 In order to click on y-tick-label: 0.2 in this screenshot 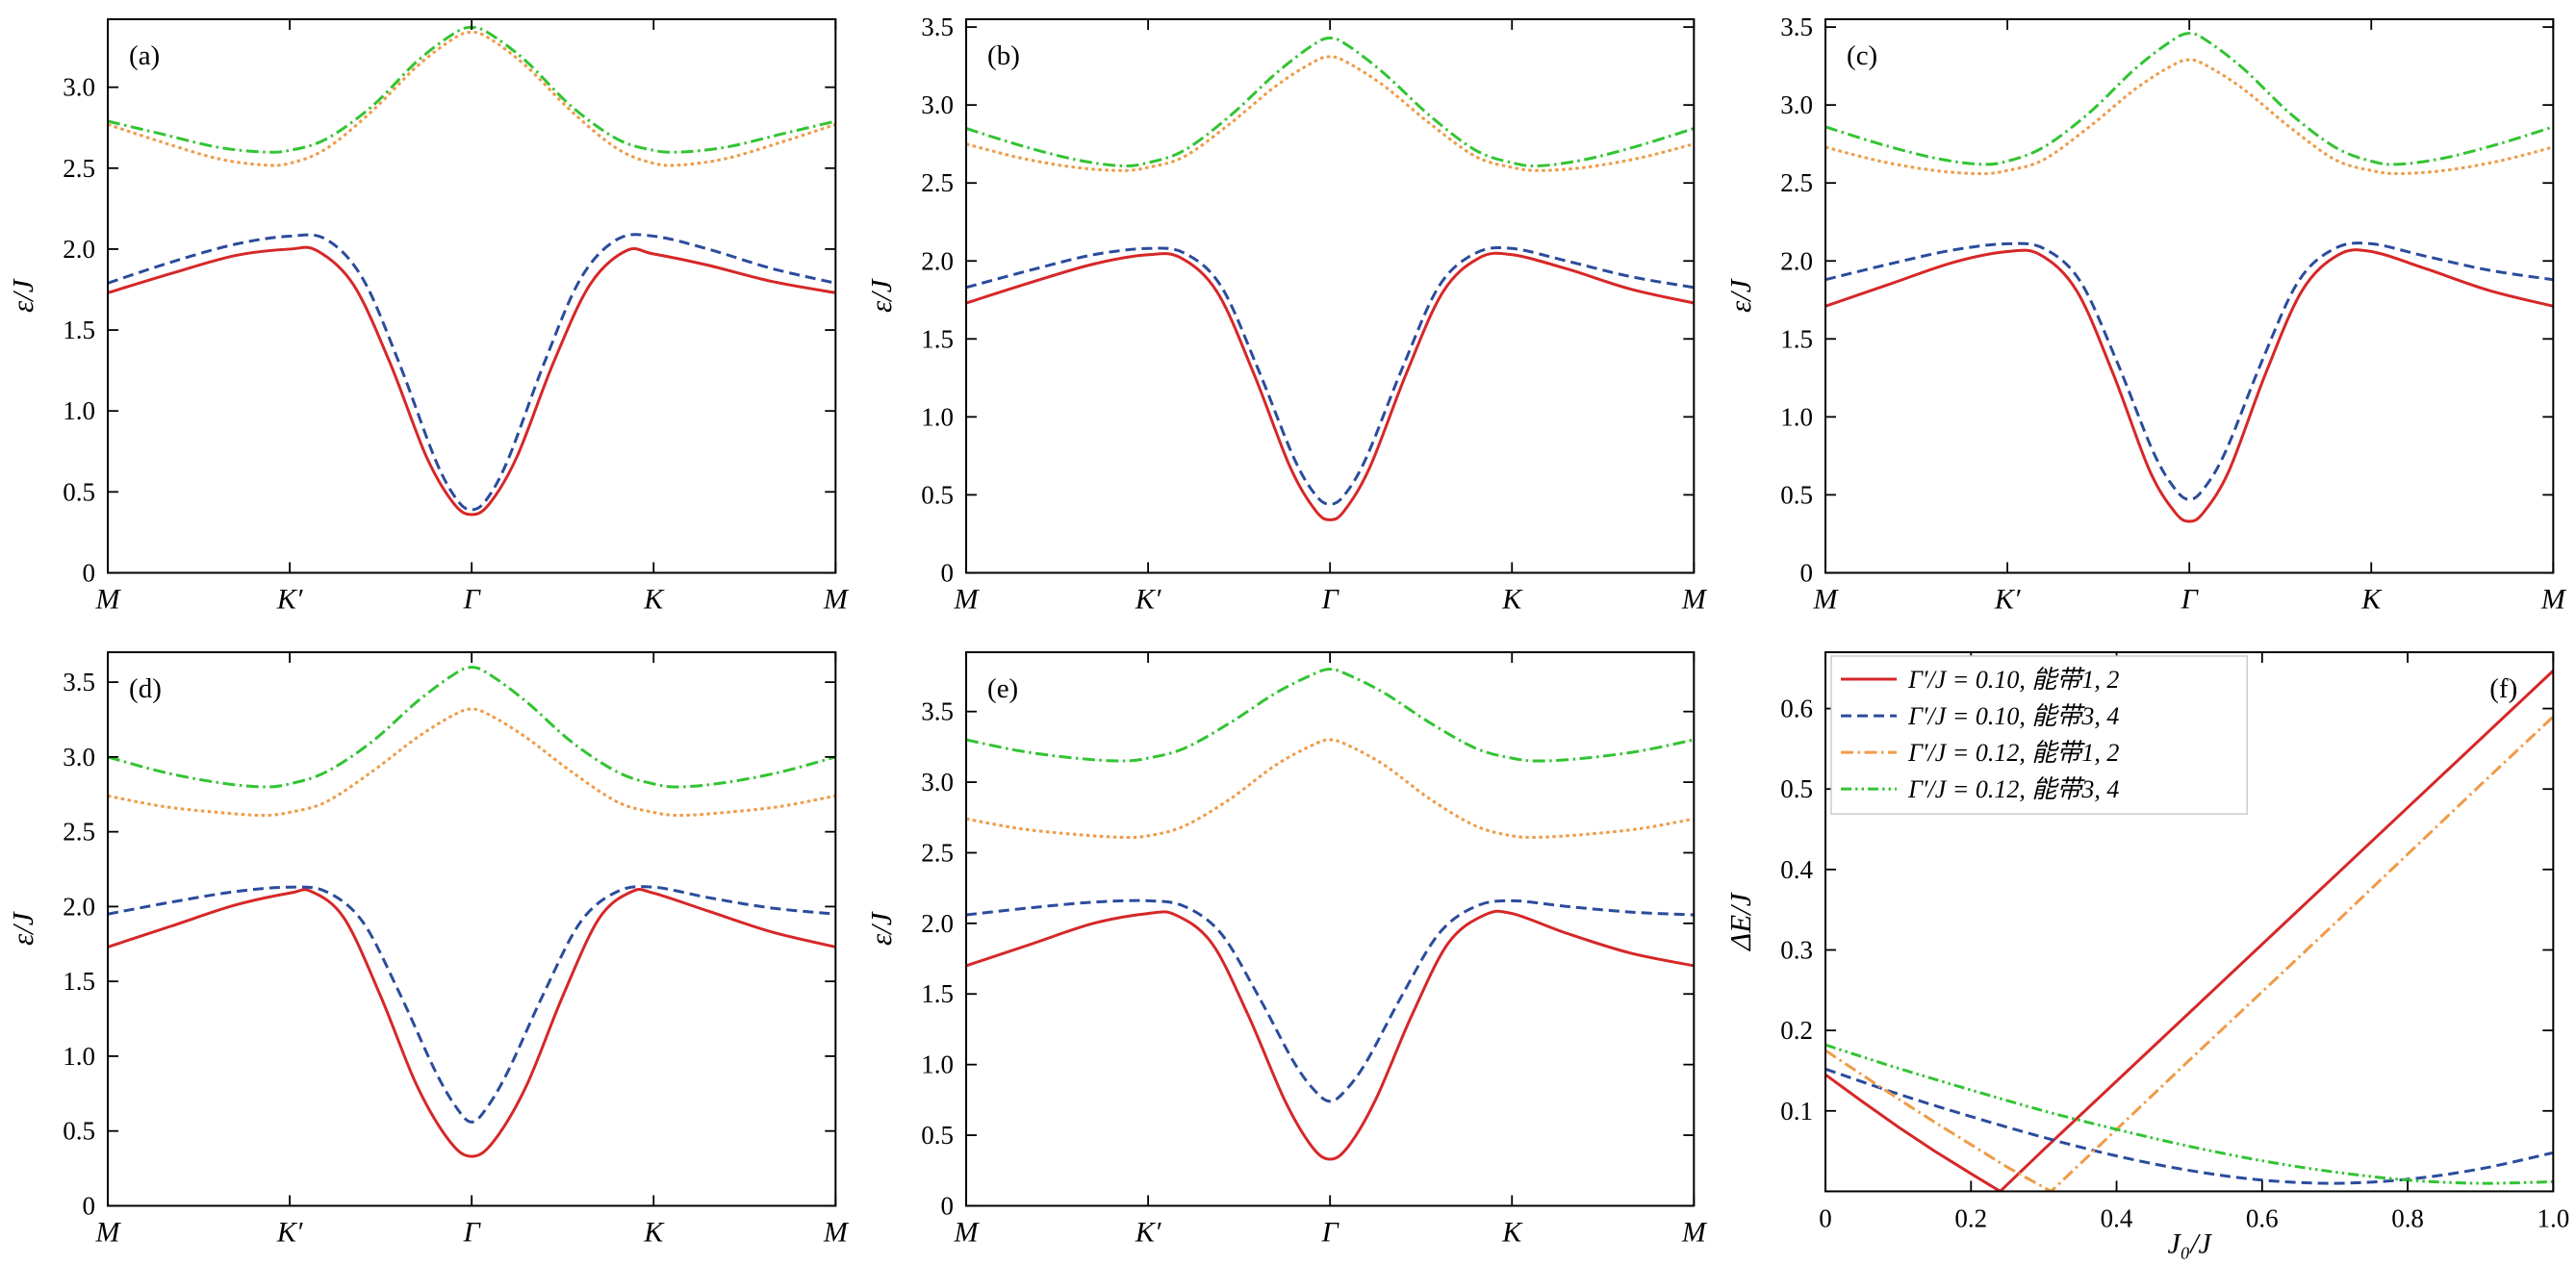, I will do `click(1796, 1030)`.